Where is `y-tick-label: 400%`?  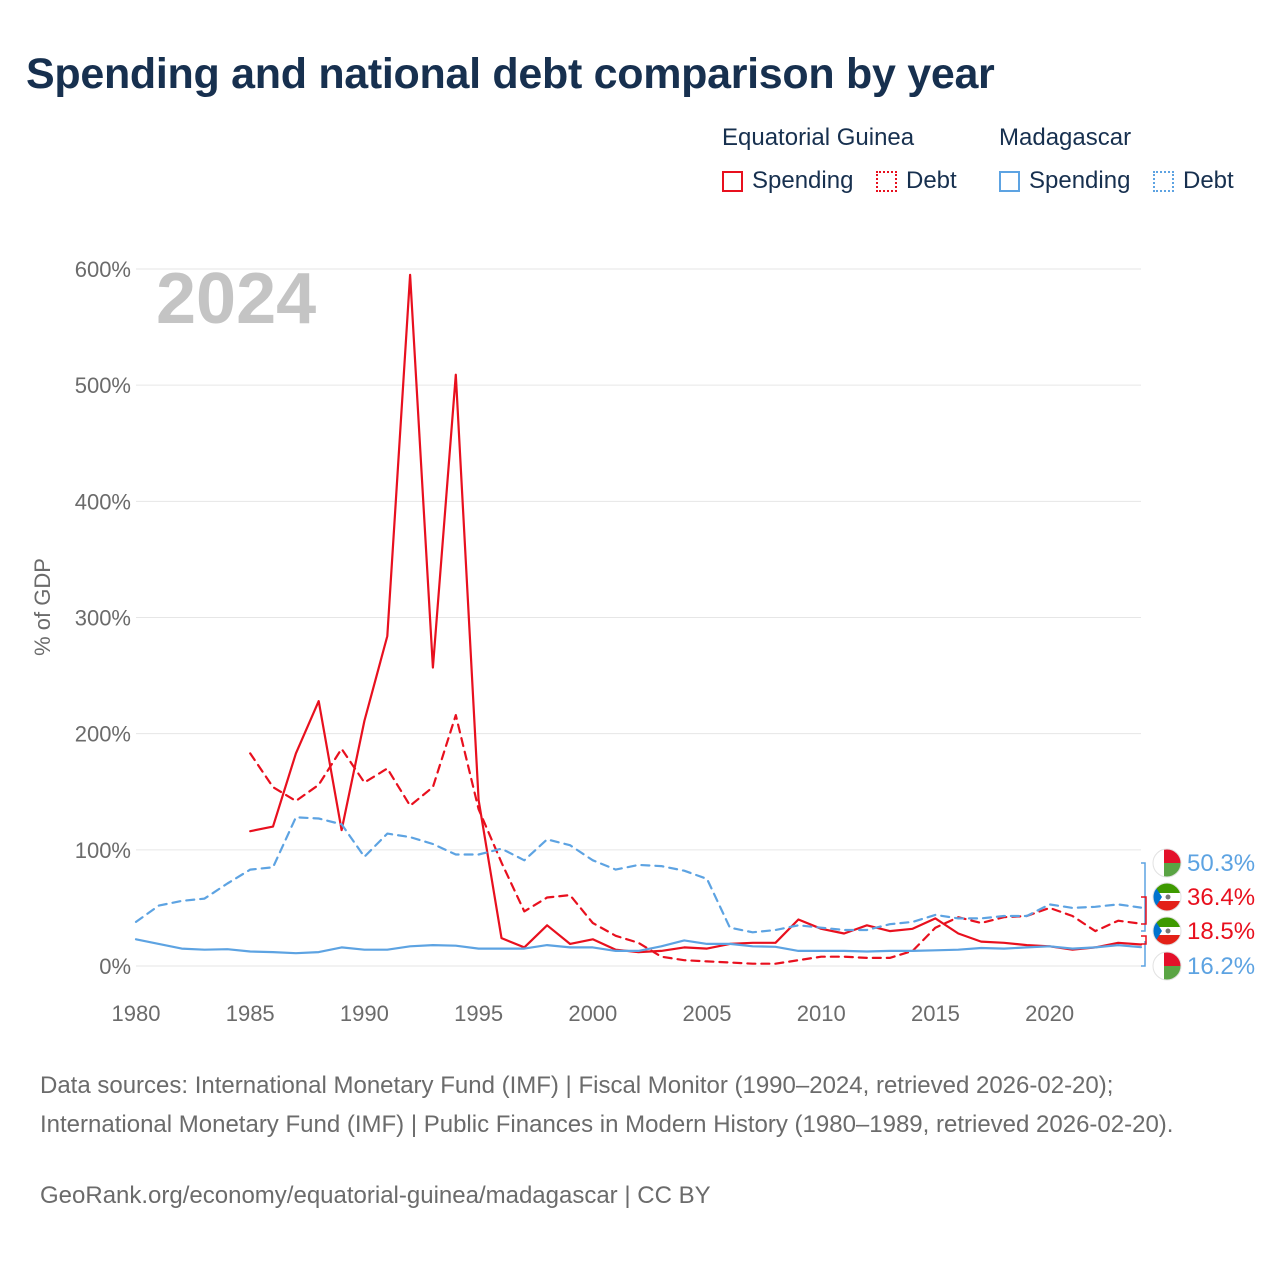
y-tick-label: 400% is located at coordinates (103, 501).